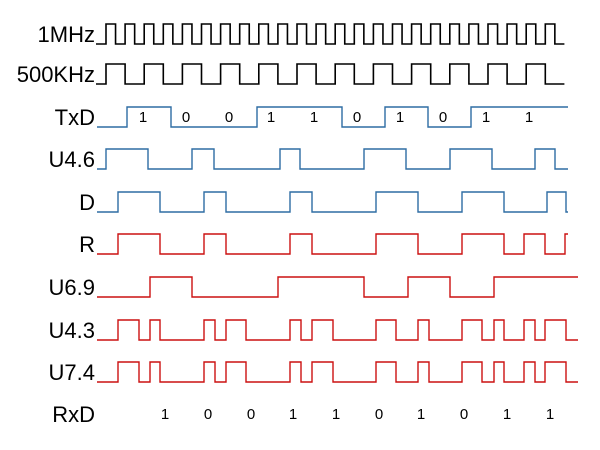 This screenshot has height=450, width=600. What do you see at coordinates (486, 117) in the screenshot?
I see `txd-bit-8: 1` at bounding box center [486, 117].